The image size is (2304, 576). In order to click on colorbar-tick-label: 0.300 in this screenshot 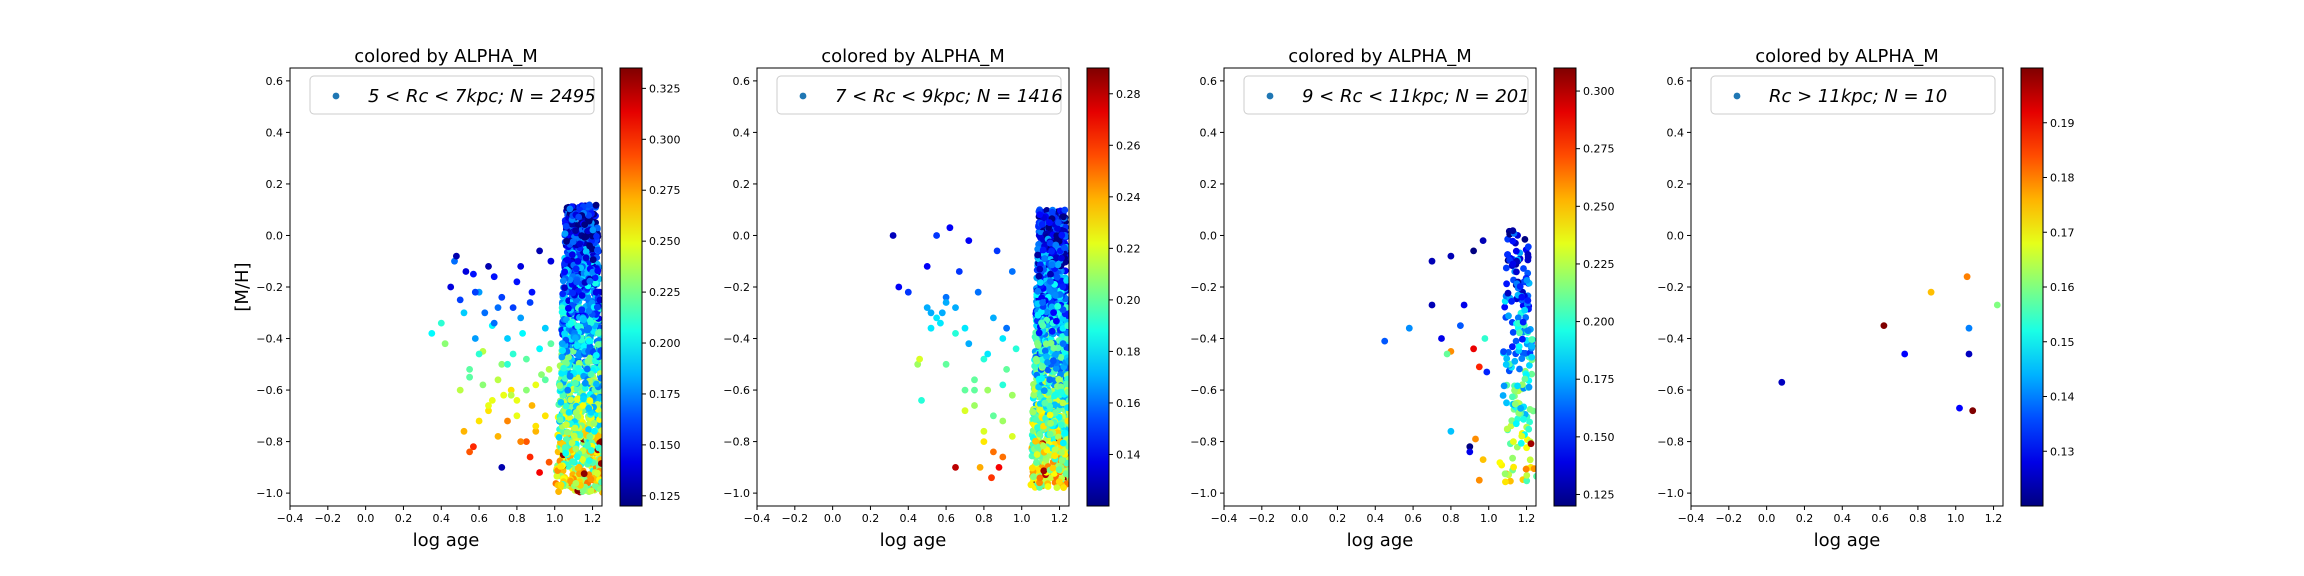, I will do `click(665, 139)`.